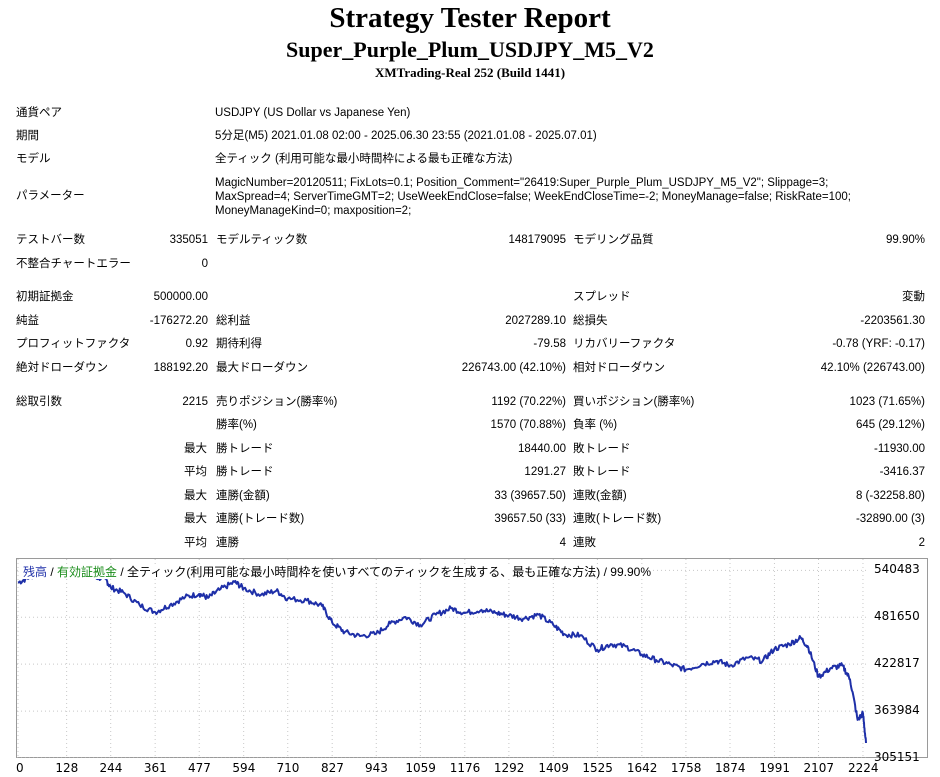 The height and width of the screenshot is (777, 940). Describe the element at coordinates (244, 768) in the screenshot. I see `x-tick-label: 594` at that location.